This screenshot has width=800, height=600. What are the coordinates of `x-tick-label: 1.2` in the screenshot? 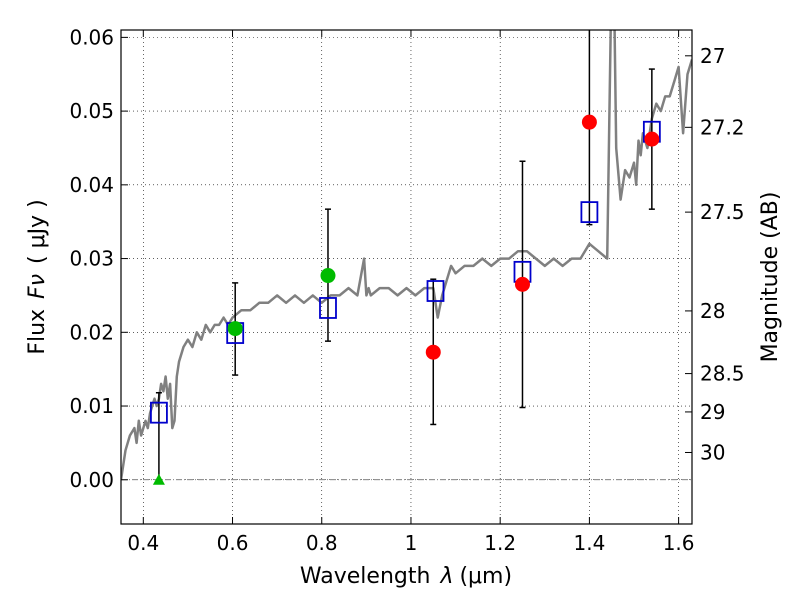 It's located at (500, 543).